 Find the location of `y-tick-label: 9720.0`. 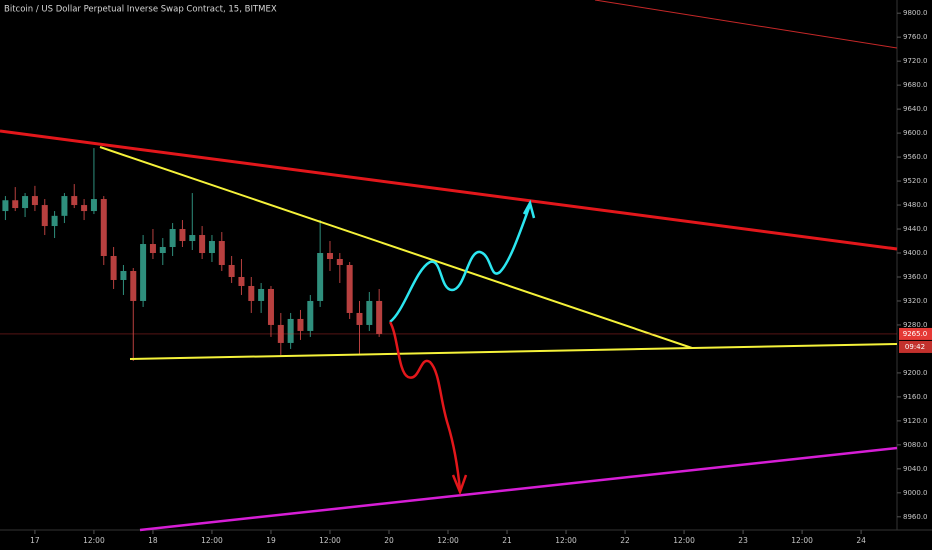

y-tick-label: 9720.0 is located at coordinates (915, 61).